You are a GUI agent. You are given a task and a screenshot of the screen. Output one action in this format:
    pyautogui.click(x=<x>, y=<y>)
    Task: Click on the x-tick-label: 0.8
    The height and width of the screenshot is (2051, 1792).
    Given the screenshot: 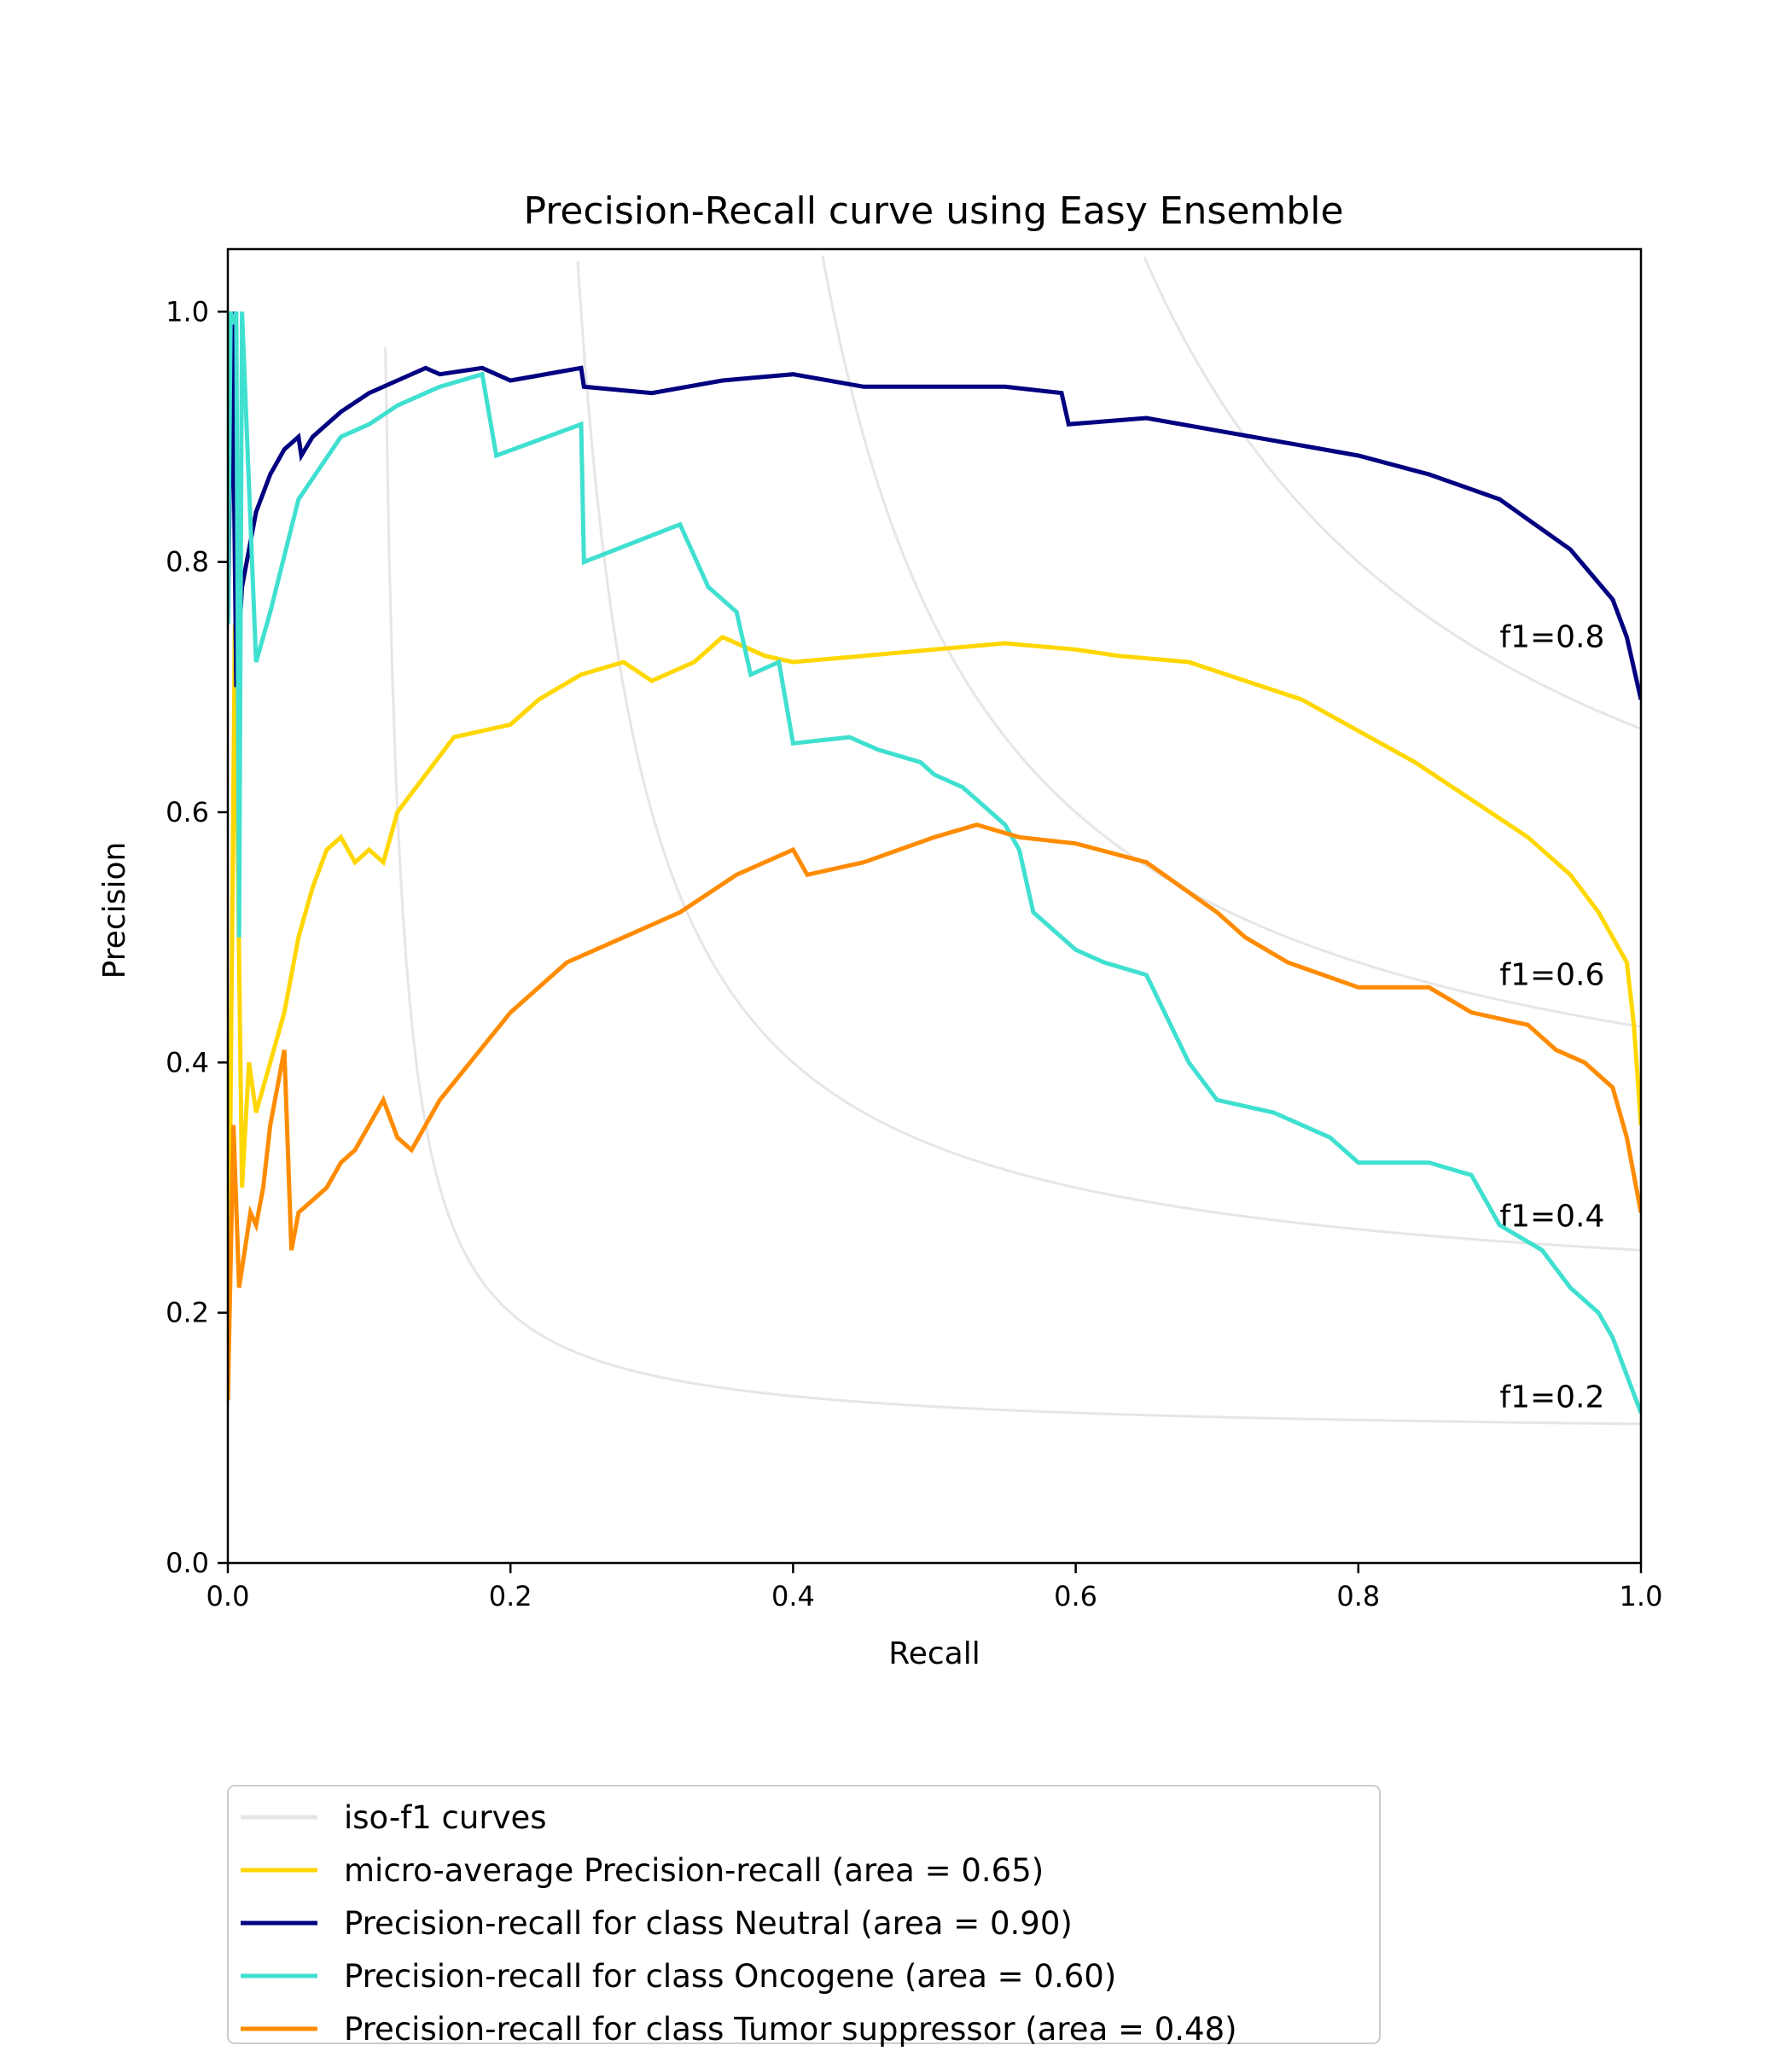 What is the action you would take?
    pyautogui.click(x=1358, y=1596)
    